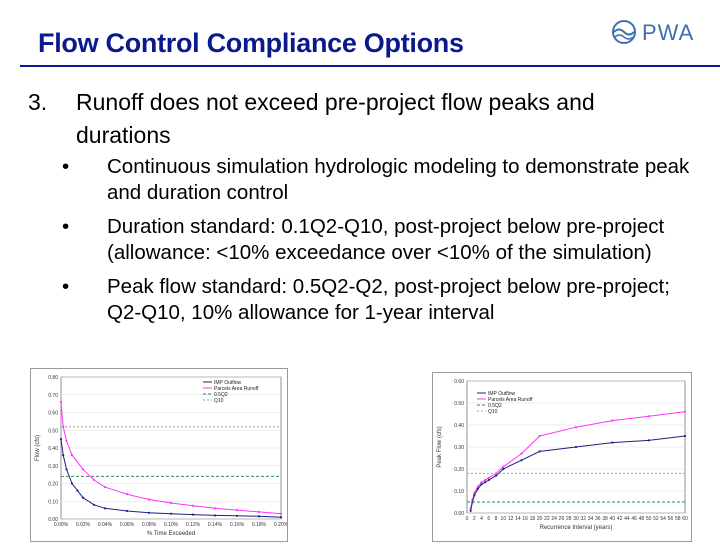 Image resolution: width=720 pixels, height=546 pixels. I want to click on x-tick-label: 0.18%, so click(259, 525).